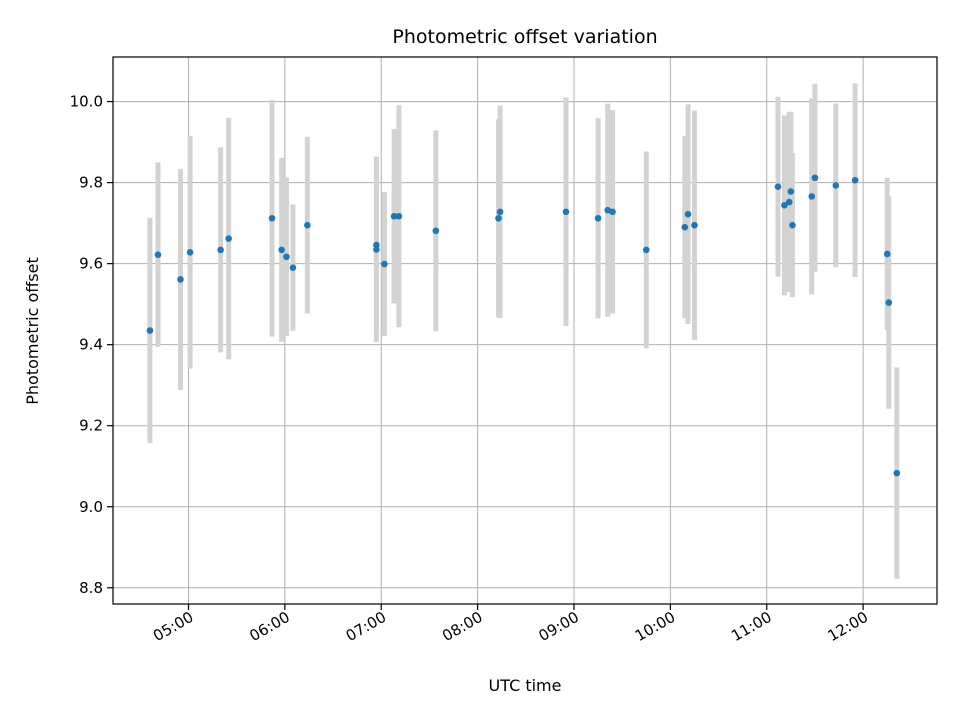 Image resolution: width=960 pixels, height=720 pixels. What do you see at coordinates (462, 626) in the screenshot?
I see `x-tick-label: 08:00` at bounding box center [462, 626].